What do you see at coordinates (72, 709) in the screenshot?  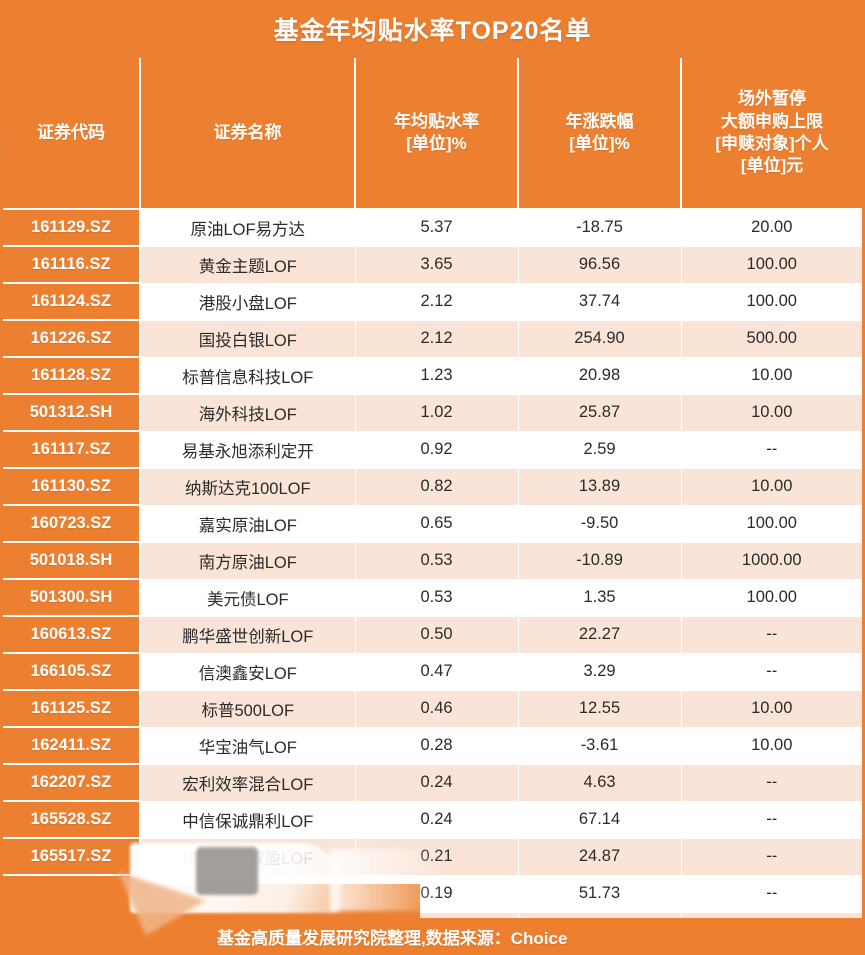 I see `cell-security-code: 161125.SZ` at bounding box center [72, 709].